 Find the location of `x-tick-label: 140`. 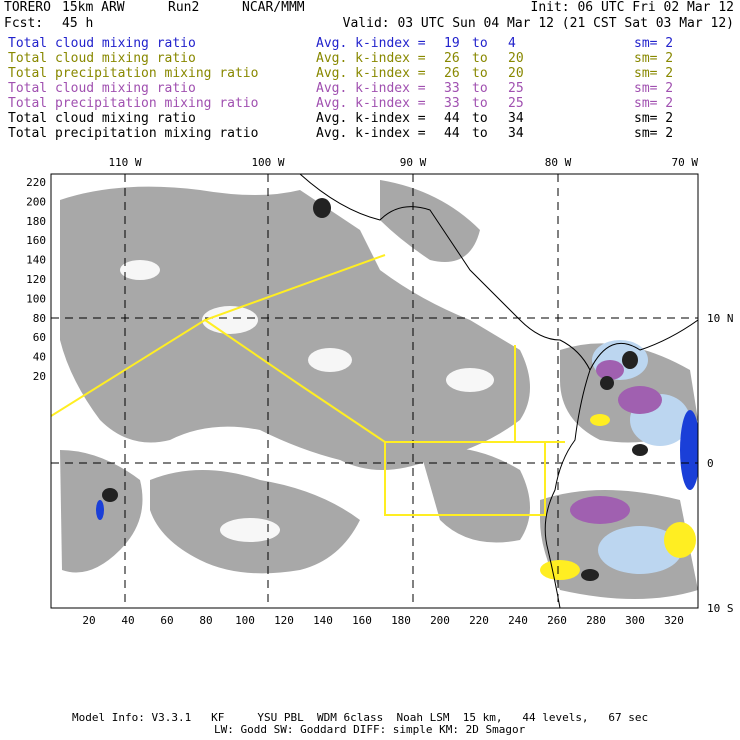

x-tick-label: 140 is located at coordinates (323, 620).